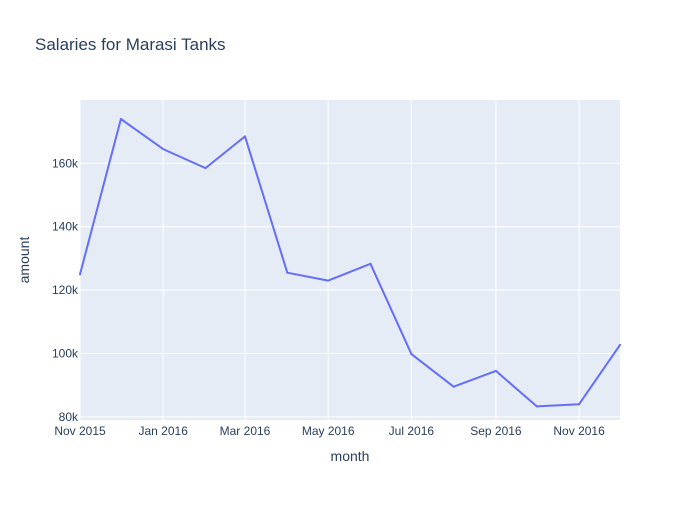  Describe the element at coordinates (24, 260) in the screenshot. I see `y-axis-title: amount` at that location.